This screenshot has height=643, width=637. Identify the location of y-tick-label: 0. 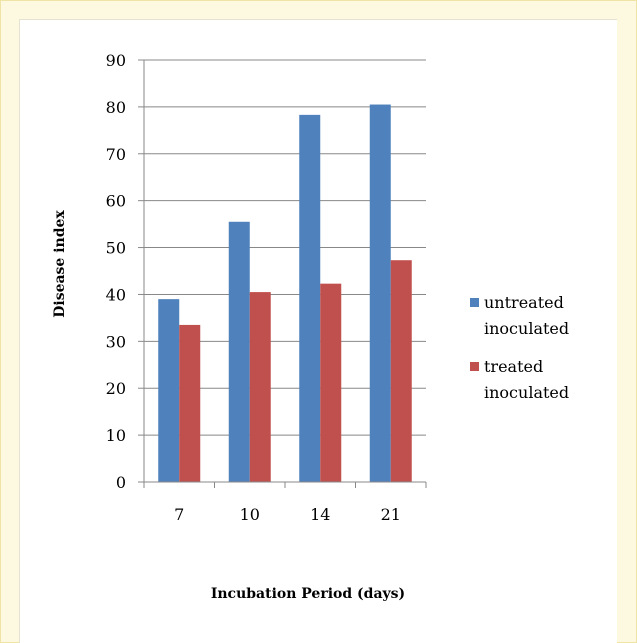
(121, 482).